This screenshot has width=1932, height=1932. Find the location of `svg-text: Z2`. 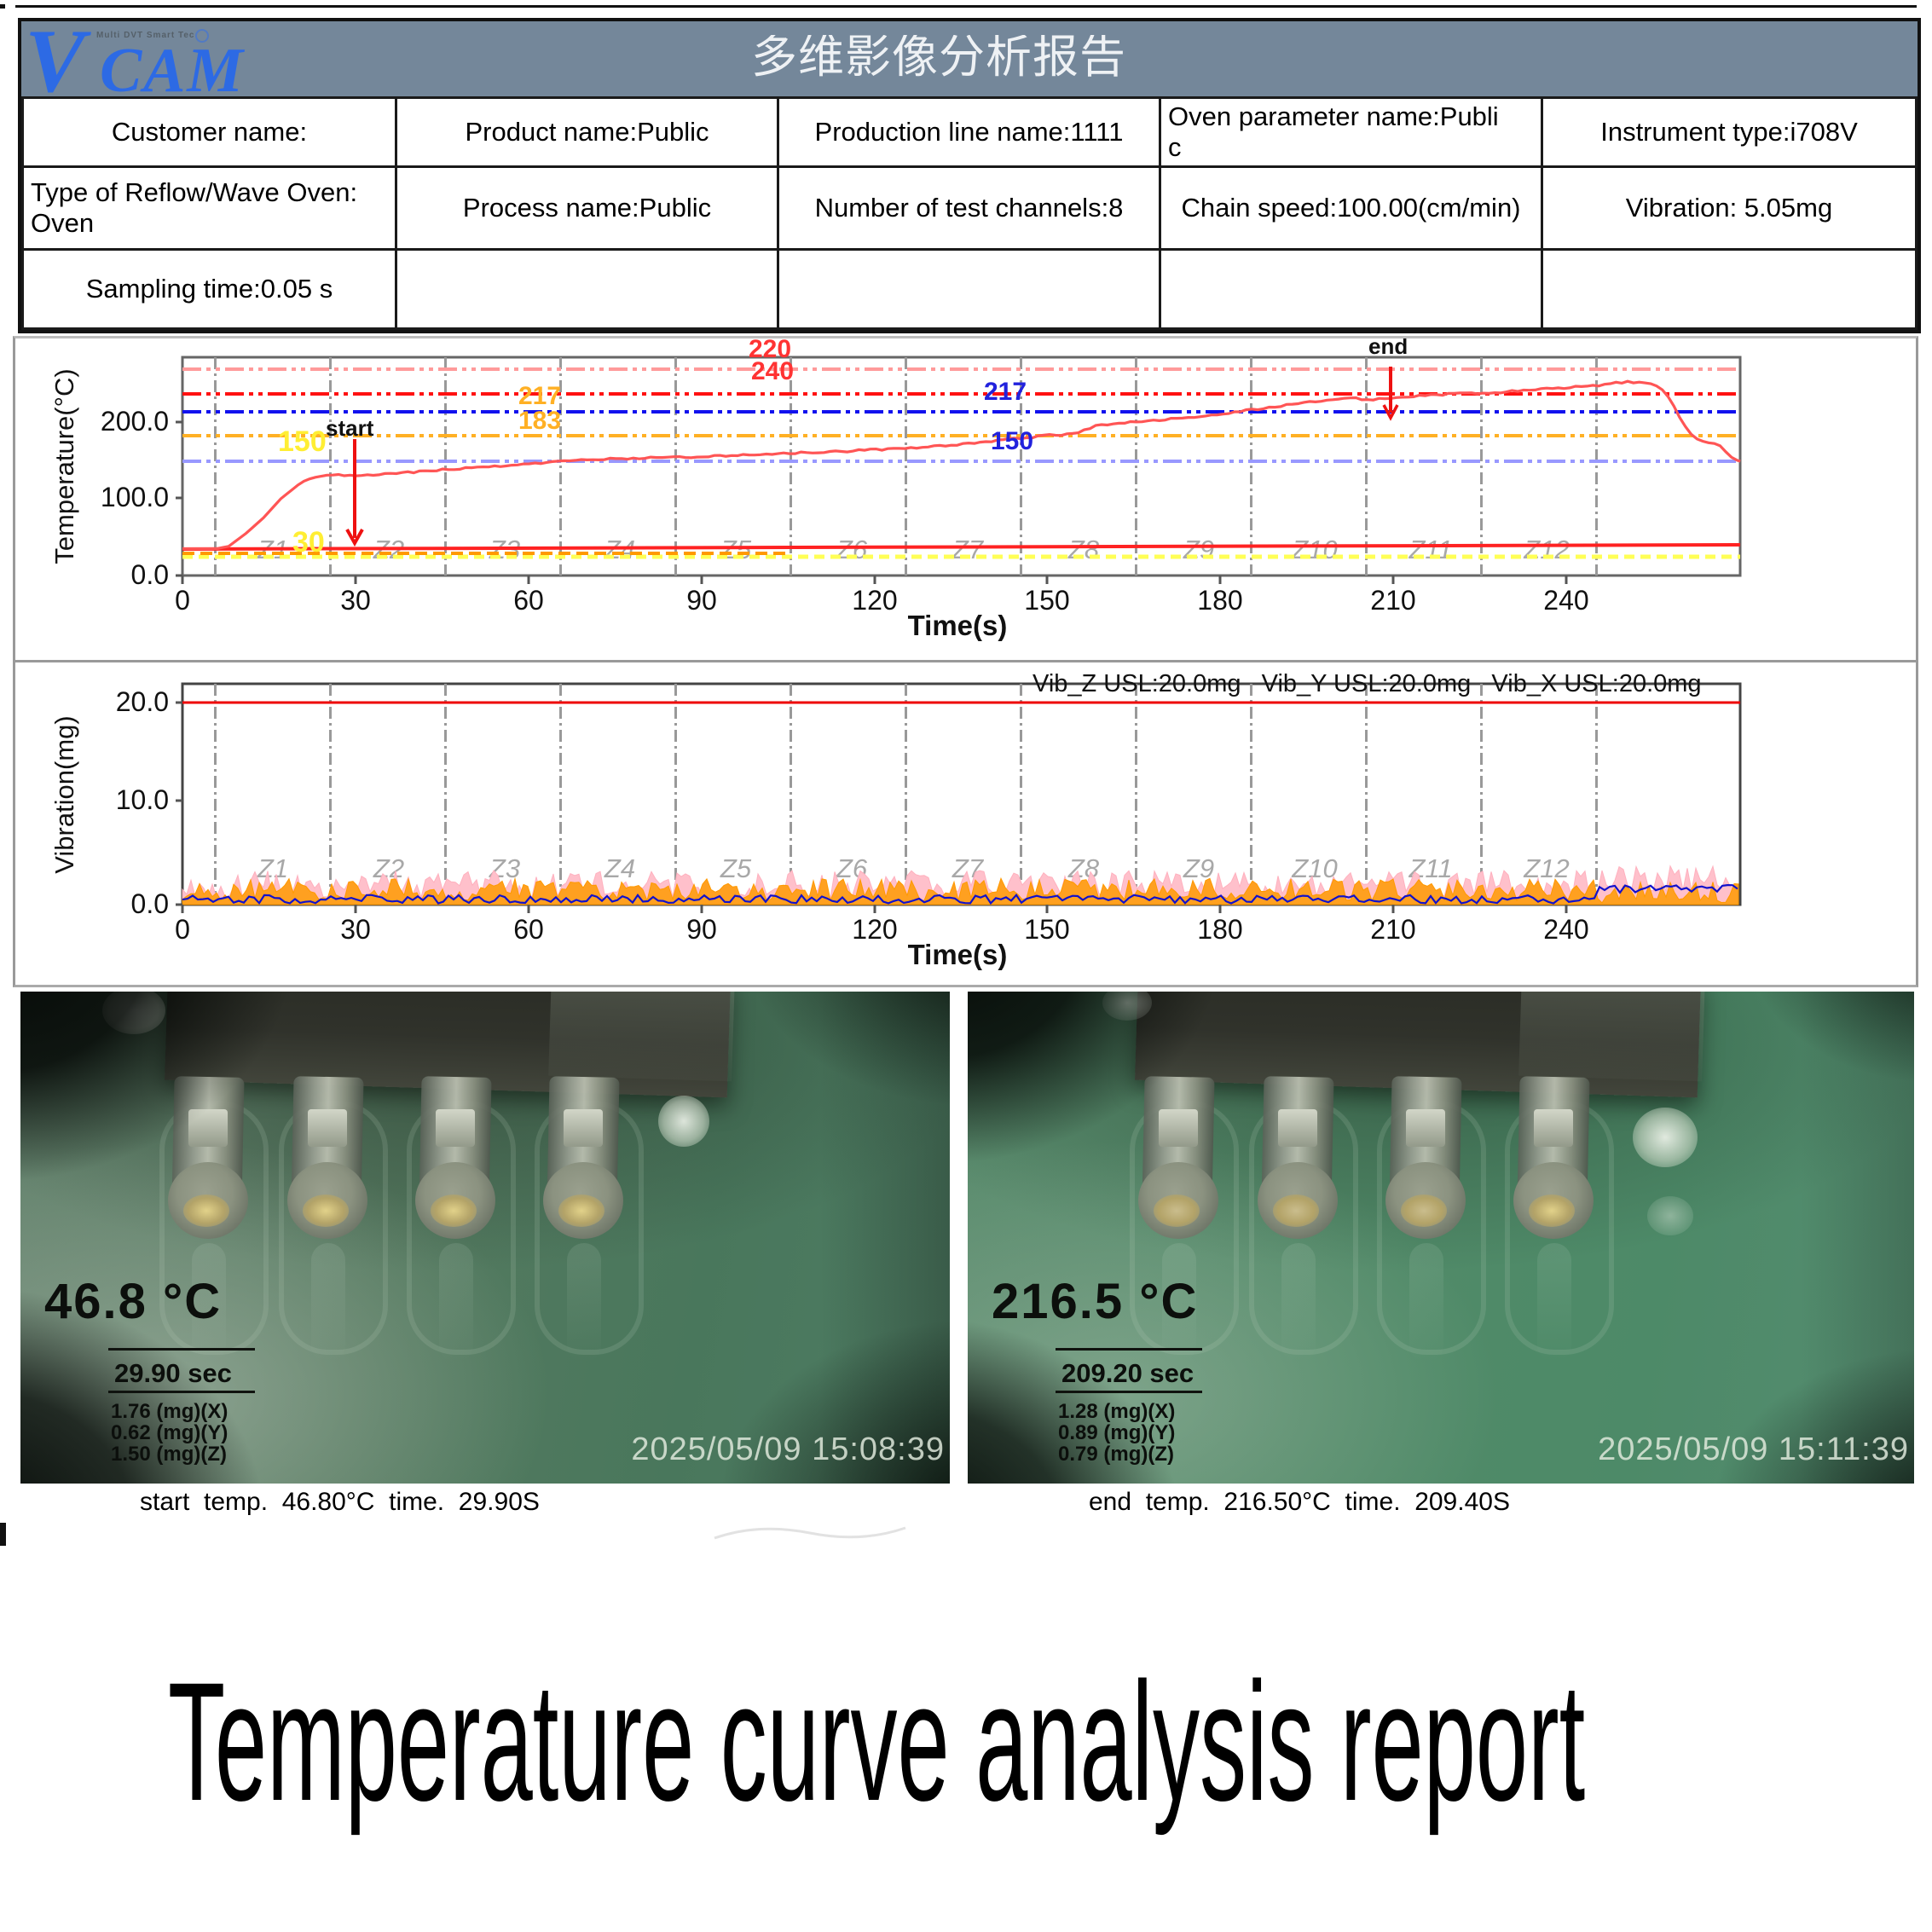

svg-text: Z2 is located at coordinates (388, 868).